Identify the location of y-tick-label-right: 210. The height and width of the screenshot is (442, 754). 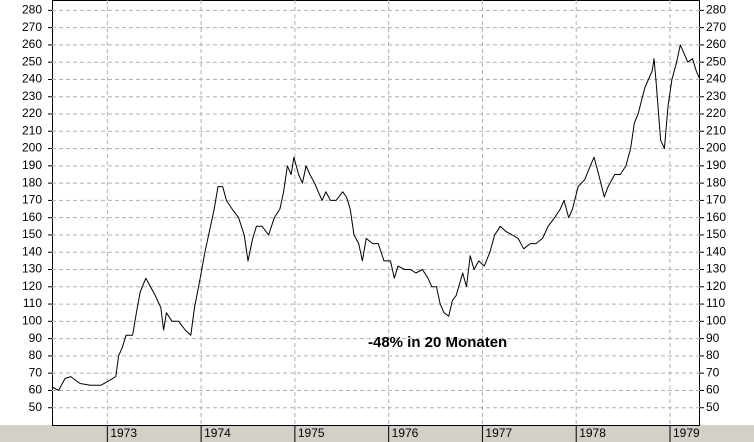
(716, 130).